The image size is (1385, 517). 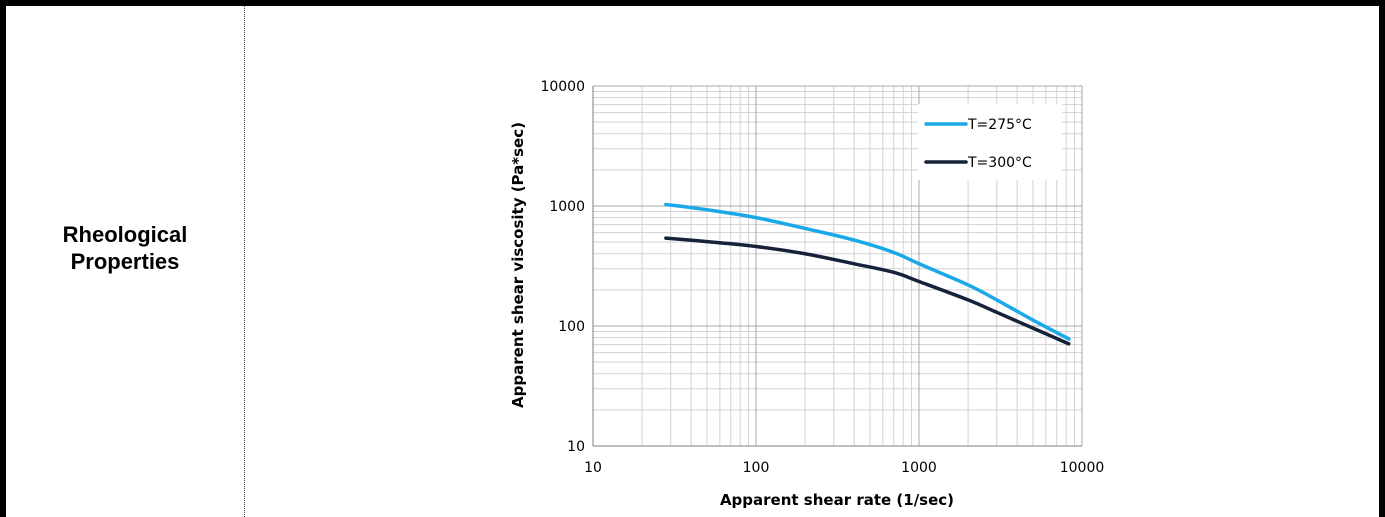 What do you see at coordinates (999, 125) in the screenshot?
I see `legend-label-1: T=275°C` at bounding box center [999, 125].